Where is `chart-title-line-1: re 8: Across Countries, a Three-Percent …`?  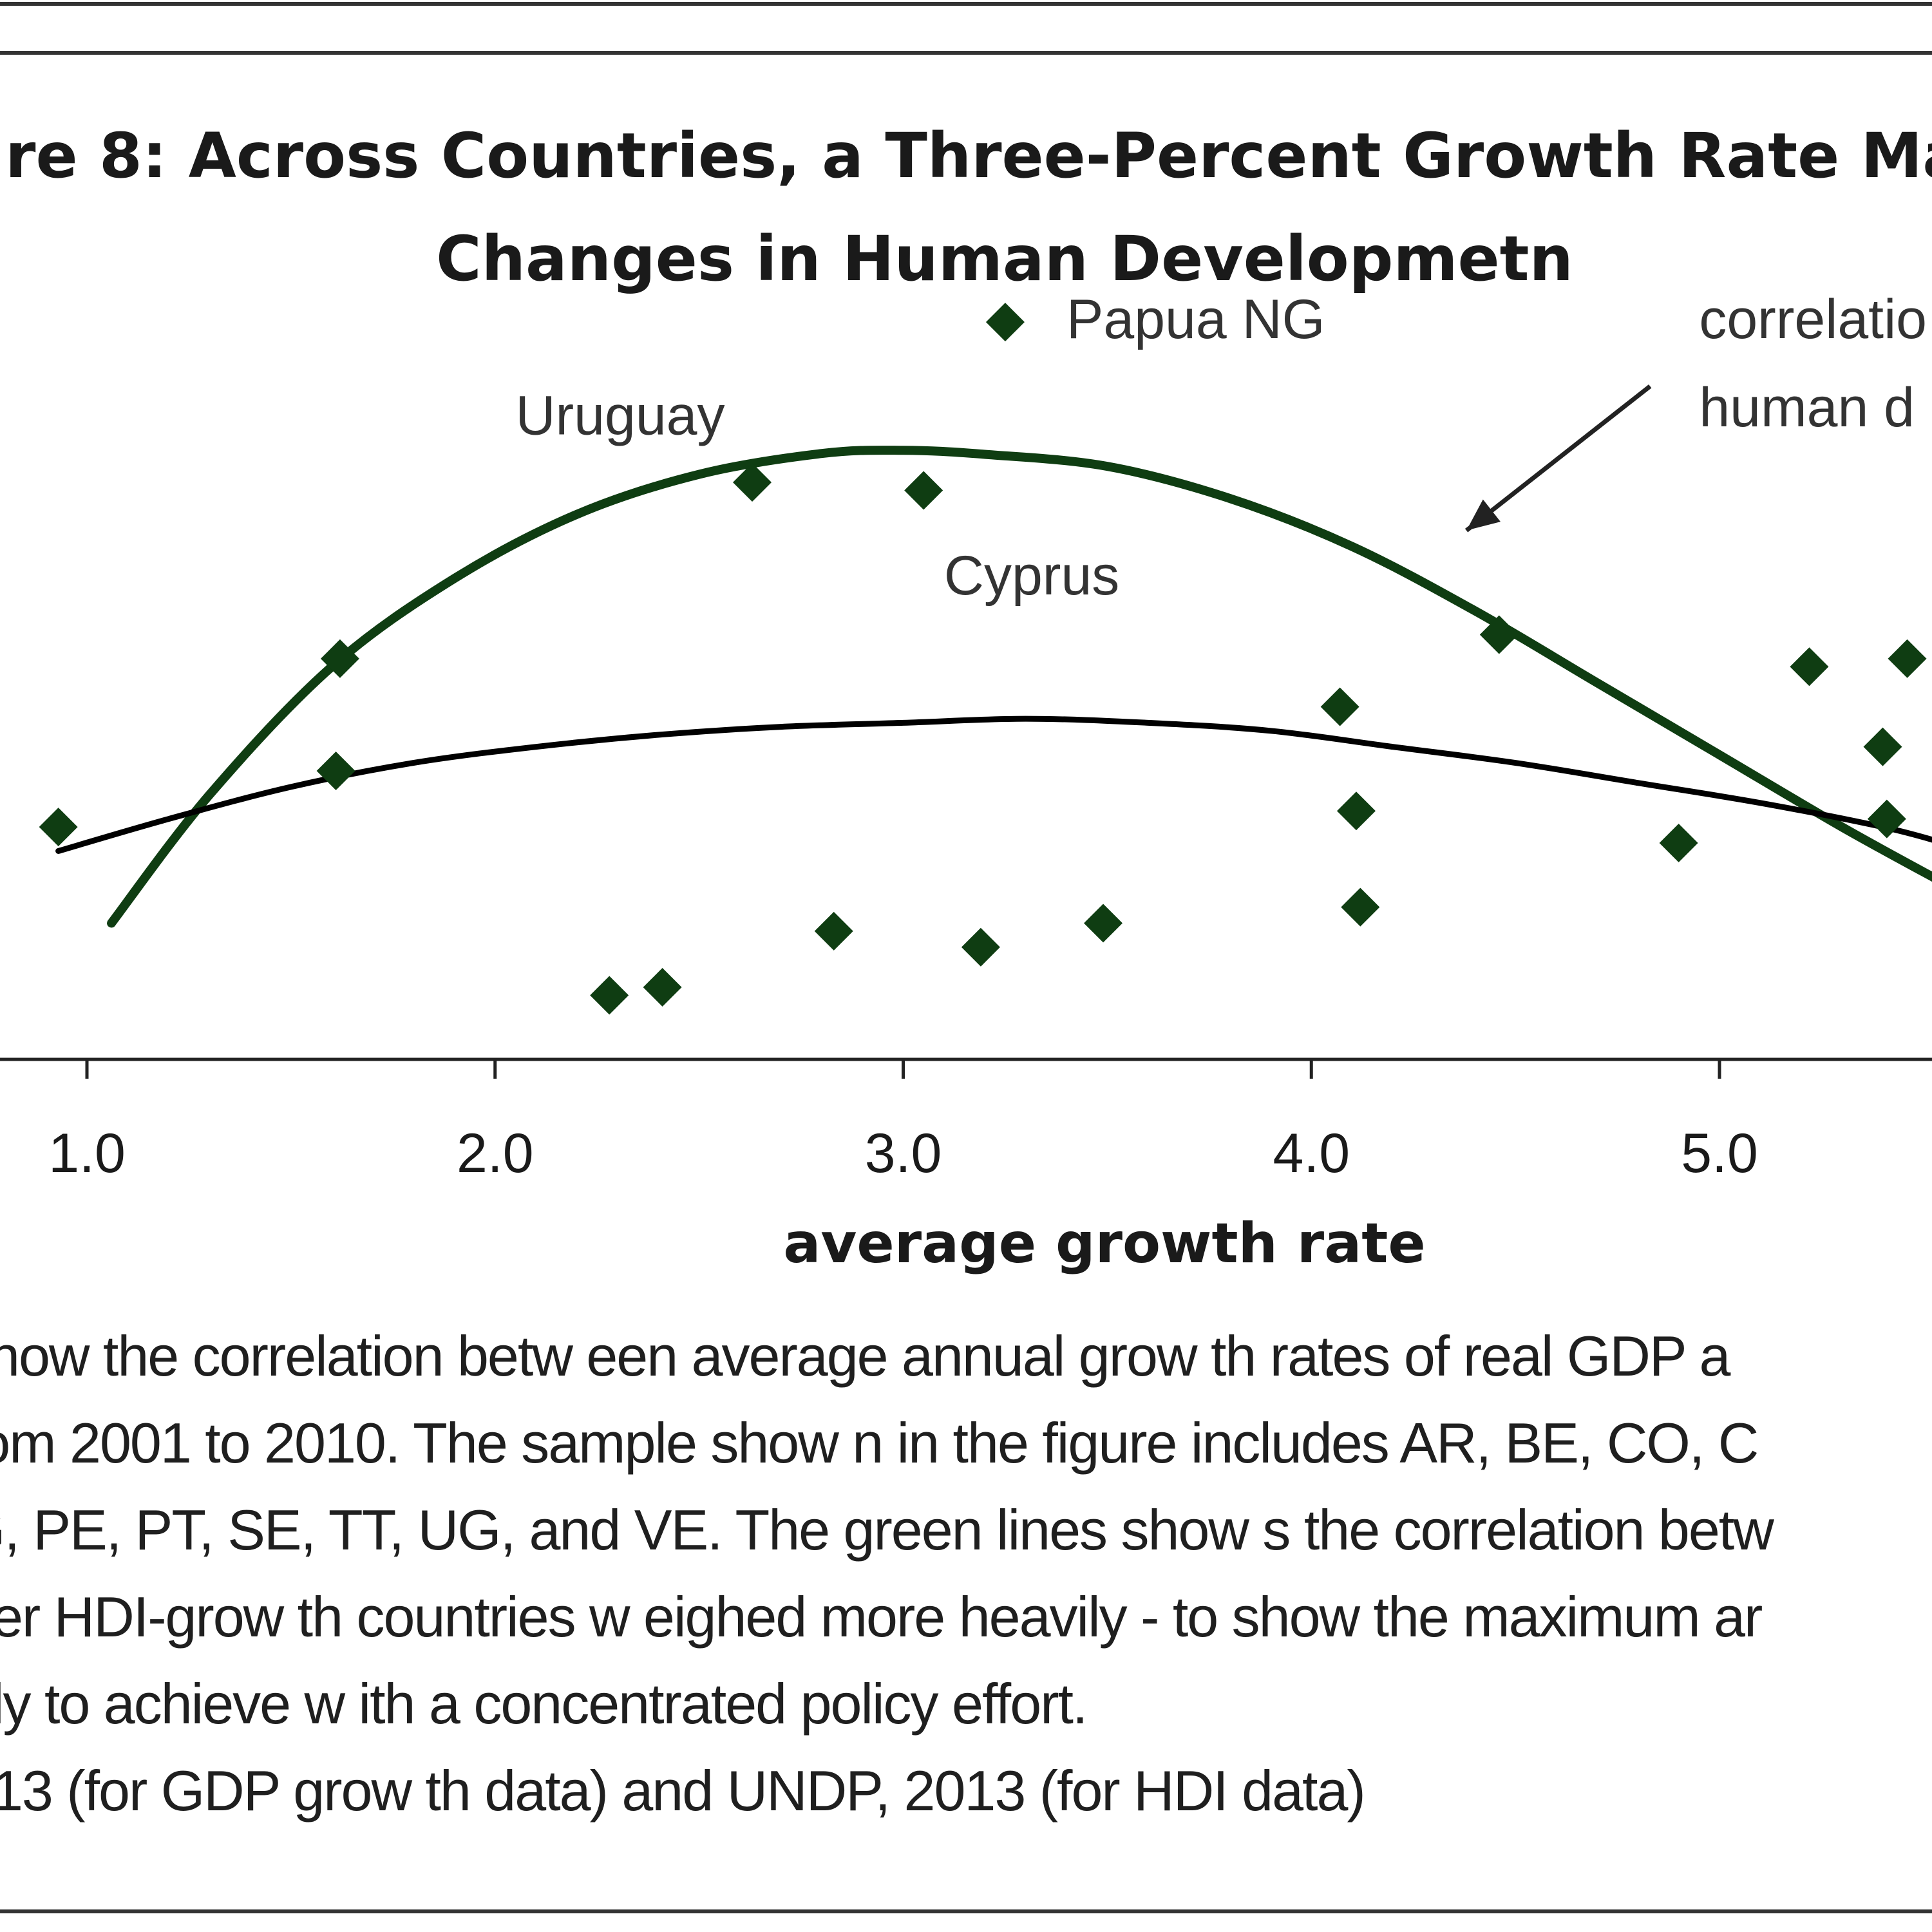 chart-title-line-1: re 8: Across Countries, a Three-Percent … is located at coordinates (969, 156).